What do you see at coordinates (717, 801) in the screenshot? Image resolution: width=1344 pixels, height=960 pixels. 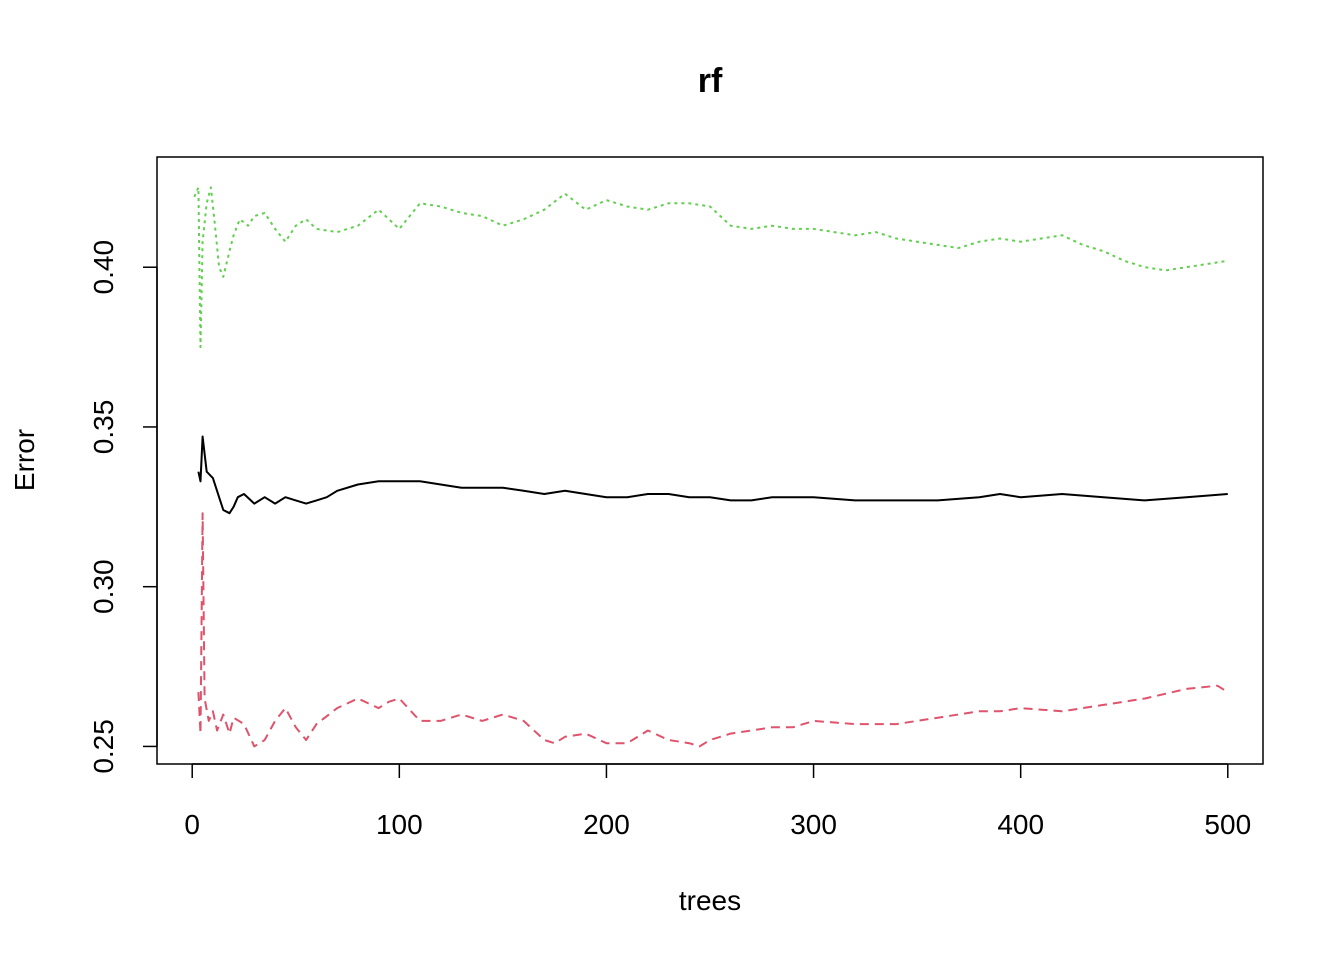 I see `x-axis: 0 100 200 300 400 500` at bounding box center [717, 801].